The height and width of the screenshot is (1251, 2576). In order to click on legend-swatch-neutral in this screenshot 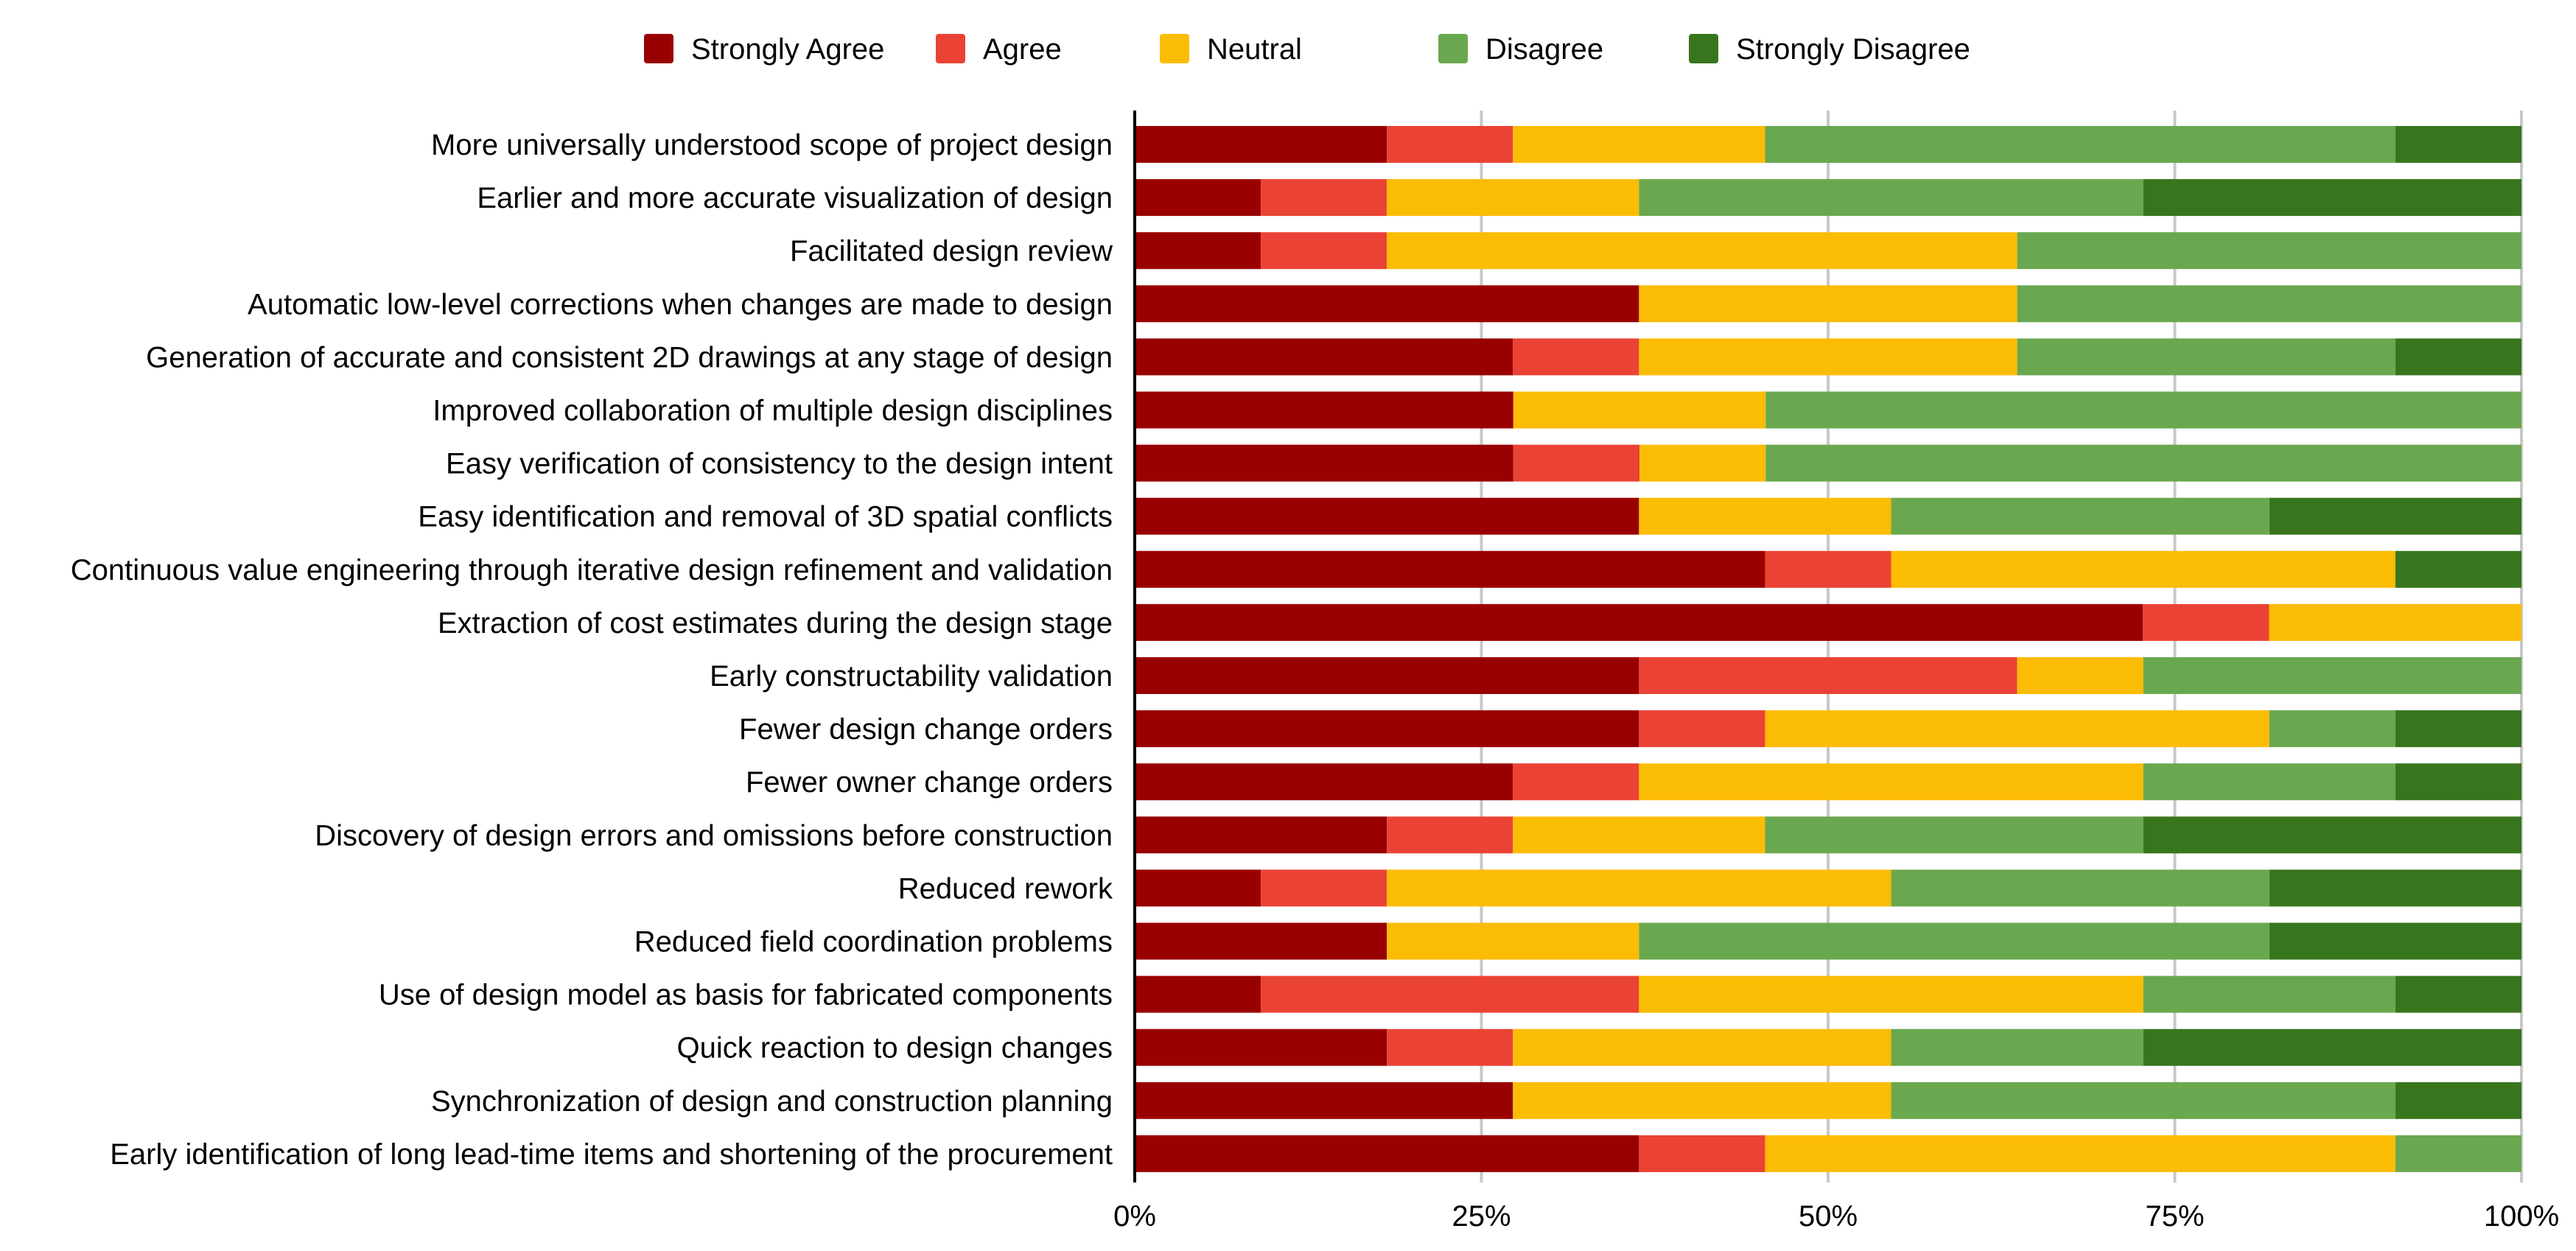, I will do `click(1174, 48)`.